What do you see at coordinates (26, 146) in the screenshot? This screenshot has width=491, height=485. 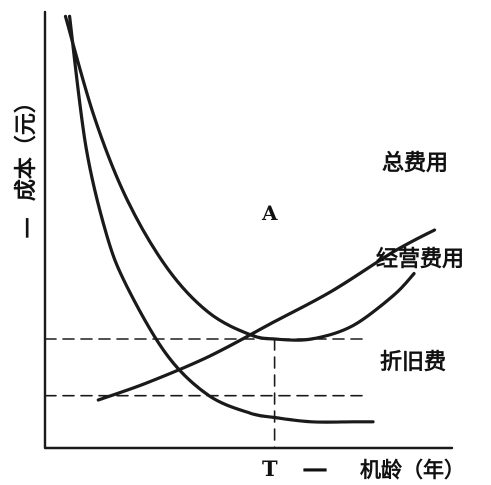 I see `y-axis-label: 成本（元）` at bounding box center [26, 146].